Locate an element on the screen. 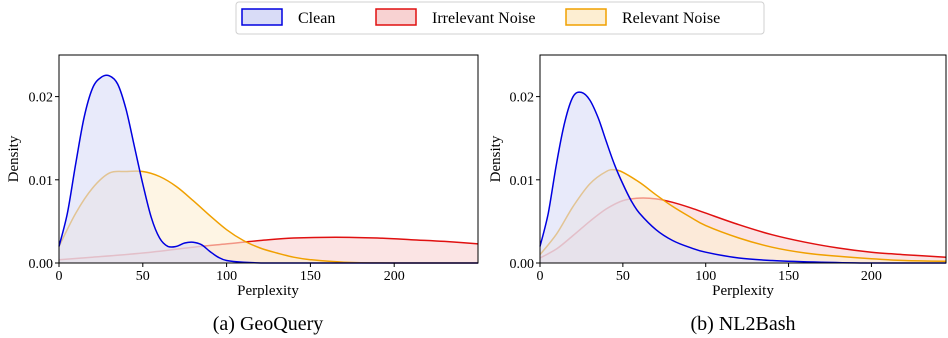 Image resolution: width=948 pixels, height=338 pixels. legend-frame is located at coordinates (500, 18).